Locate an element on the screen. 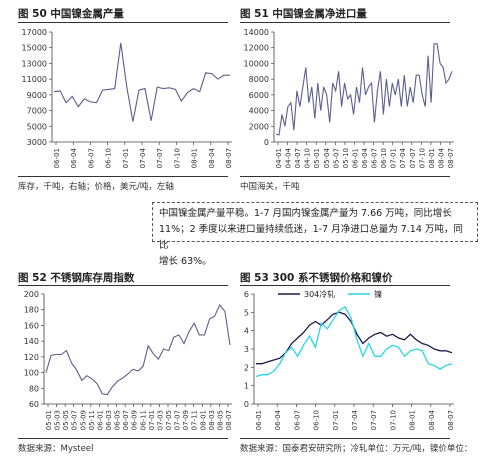 Image resolution: width=500 pixels, height=460 pixels. y-tick-label: 11000 is located at coordinates (34, 79).